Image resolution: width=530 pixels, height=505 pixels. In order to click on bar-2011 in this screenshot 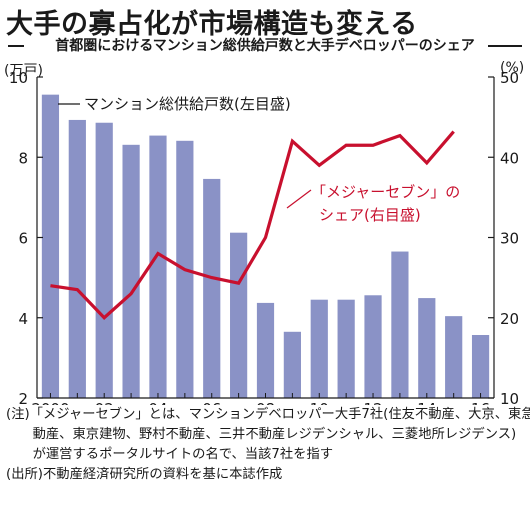, I will do `click(346, 348)`.